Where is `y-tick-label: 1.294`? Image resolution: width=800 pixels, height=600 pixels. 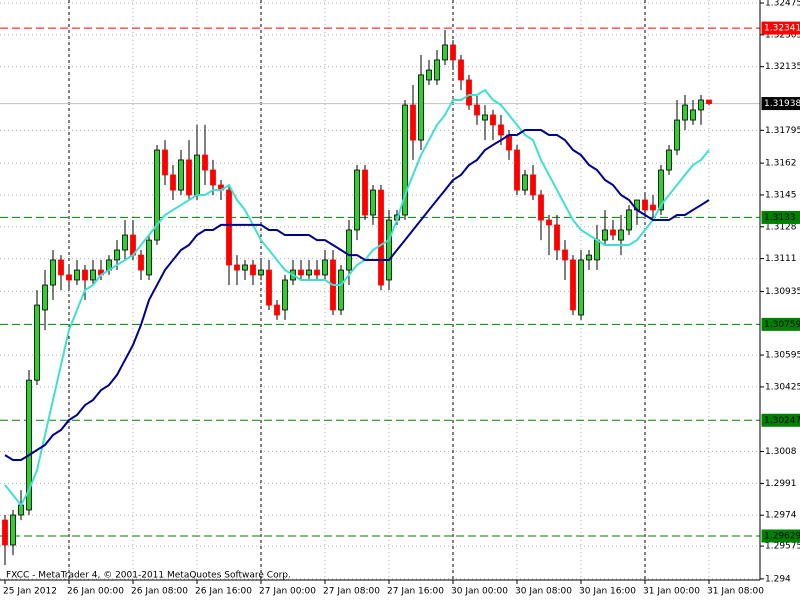
y-tick-label: 1.294 is located at coordinates (778, 579).